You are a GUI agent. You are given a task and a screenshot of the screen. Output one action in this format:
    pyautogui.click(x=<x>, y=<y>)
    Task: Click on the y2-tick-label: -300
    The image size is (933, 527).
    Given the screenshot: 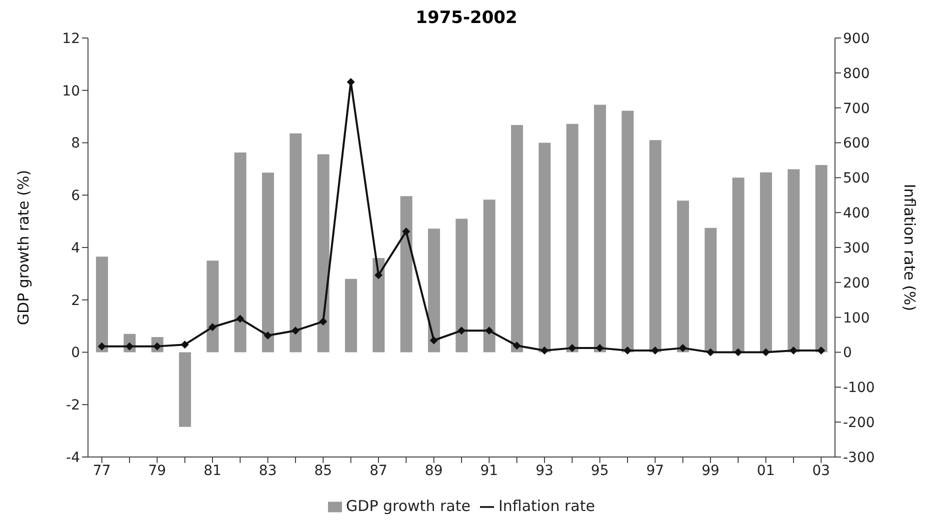 What is the action you would take?
    pyautogui.click(x=859, y=458)
    